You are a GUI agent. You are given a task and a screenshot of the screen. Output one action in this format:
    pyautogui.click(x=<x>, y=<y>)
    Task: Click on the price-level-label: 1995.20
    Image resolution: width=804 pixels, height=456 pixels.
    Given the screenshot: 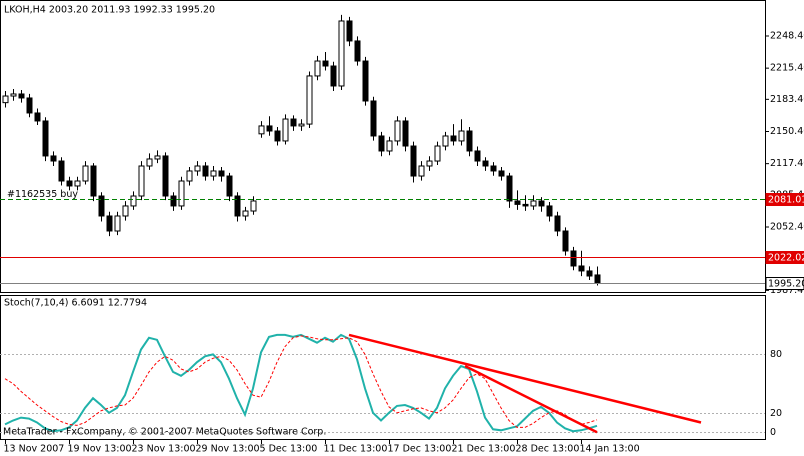 What is the action you would take?
    pyautogui.click(x=786, y=284)
    